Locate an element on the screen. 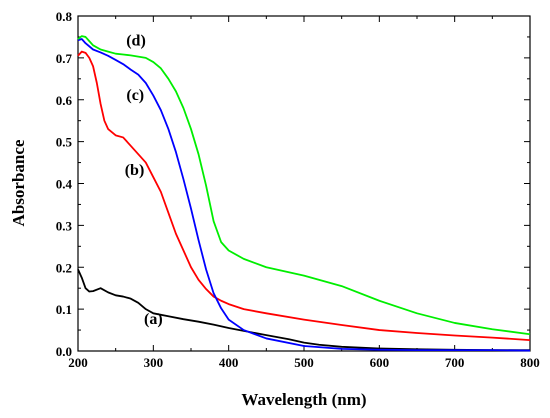 The width and height of the screenshot is (550, 418). x-tick-label: 800 is located at coordinates (530, 362).